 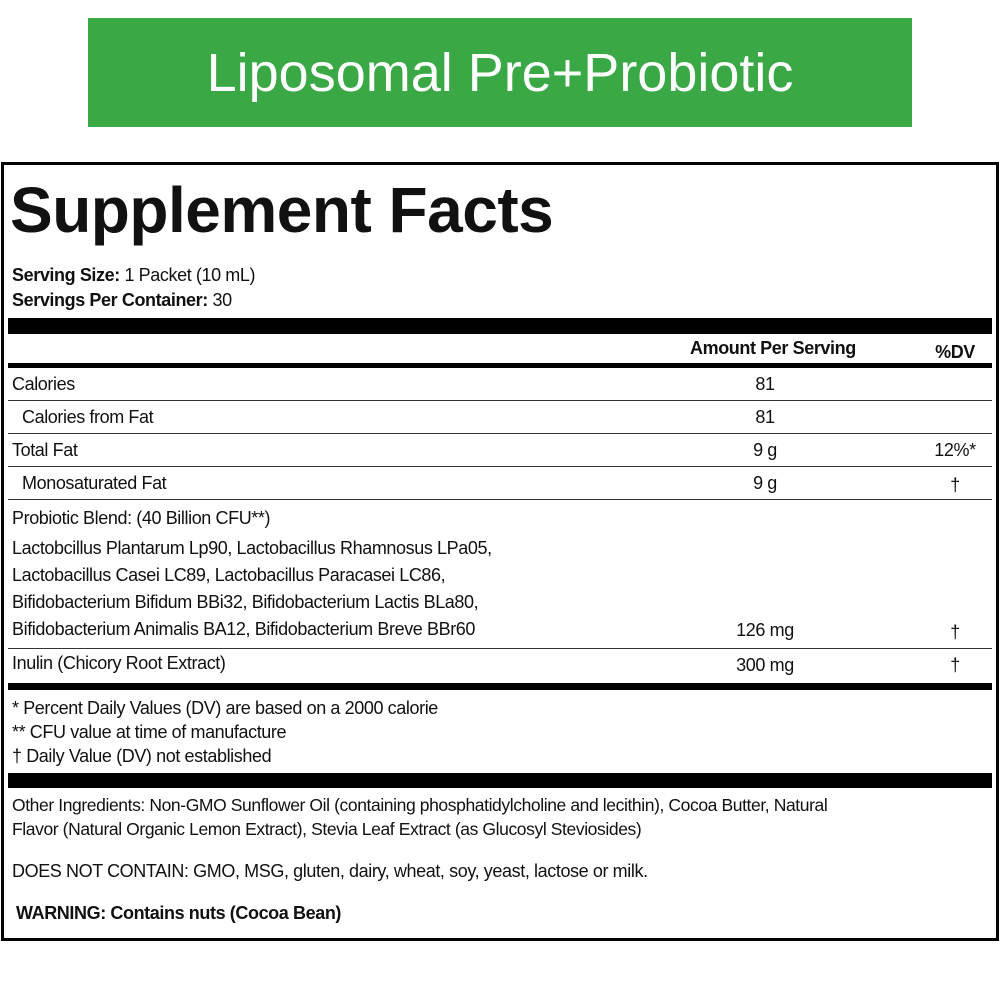 I want to click on label: DOES NOT CONTAIN:, so click(x=100, y=871).